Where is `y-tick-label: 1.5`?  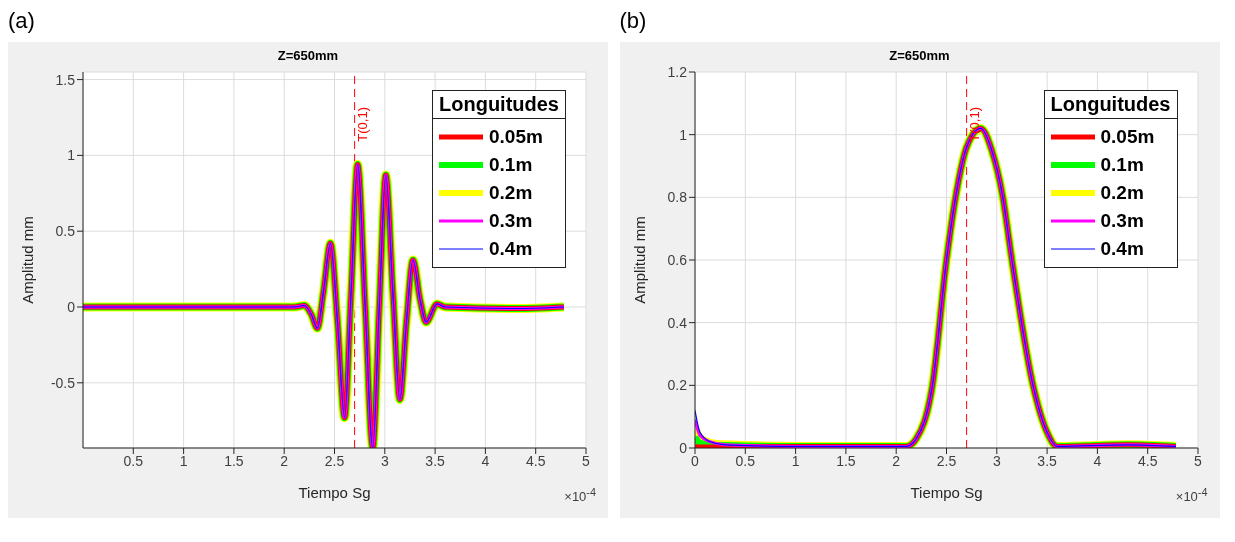
y-tick-label: 1.5 is located at coordinates (65, 79).